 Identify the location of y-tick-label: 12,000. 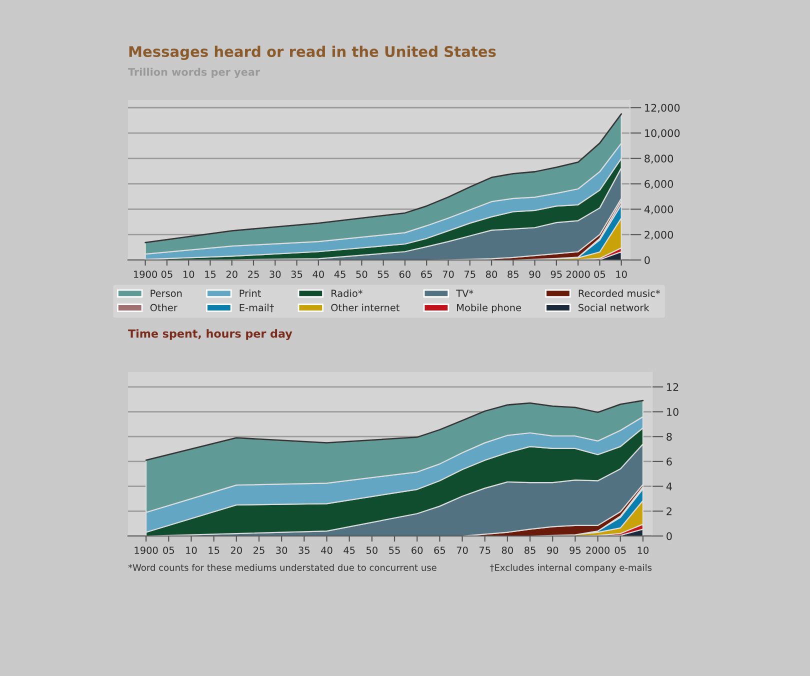
(662, 108).